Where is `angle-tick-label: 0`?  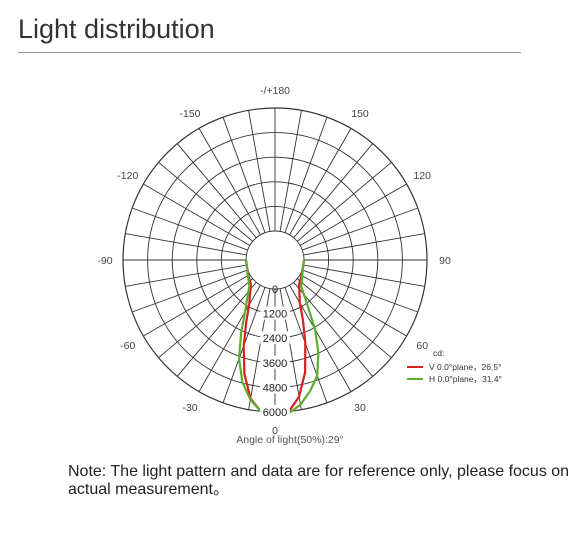 angle-tick-label: 0 is located at coordinates (275, 431).